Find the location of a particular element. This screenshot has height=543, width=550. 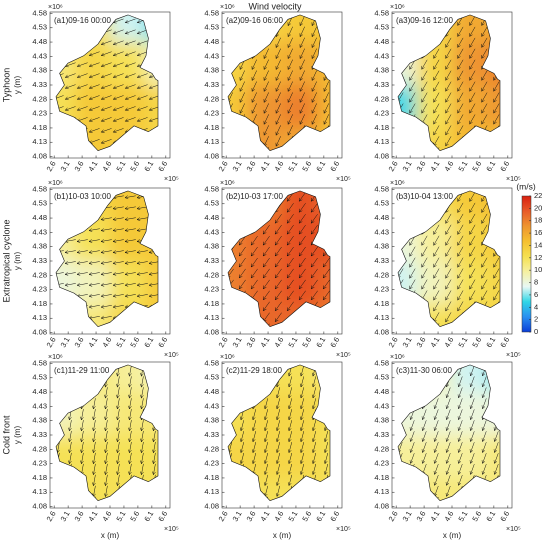

x-tick-label: 6.6 is located at coordinates (504, 516).